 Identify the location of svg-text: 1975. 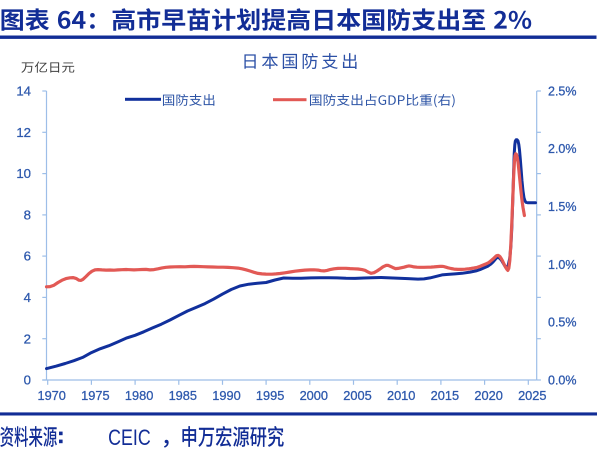
(95, 395).